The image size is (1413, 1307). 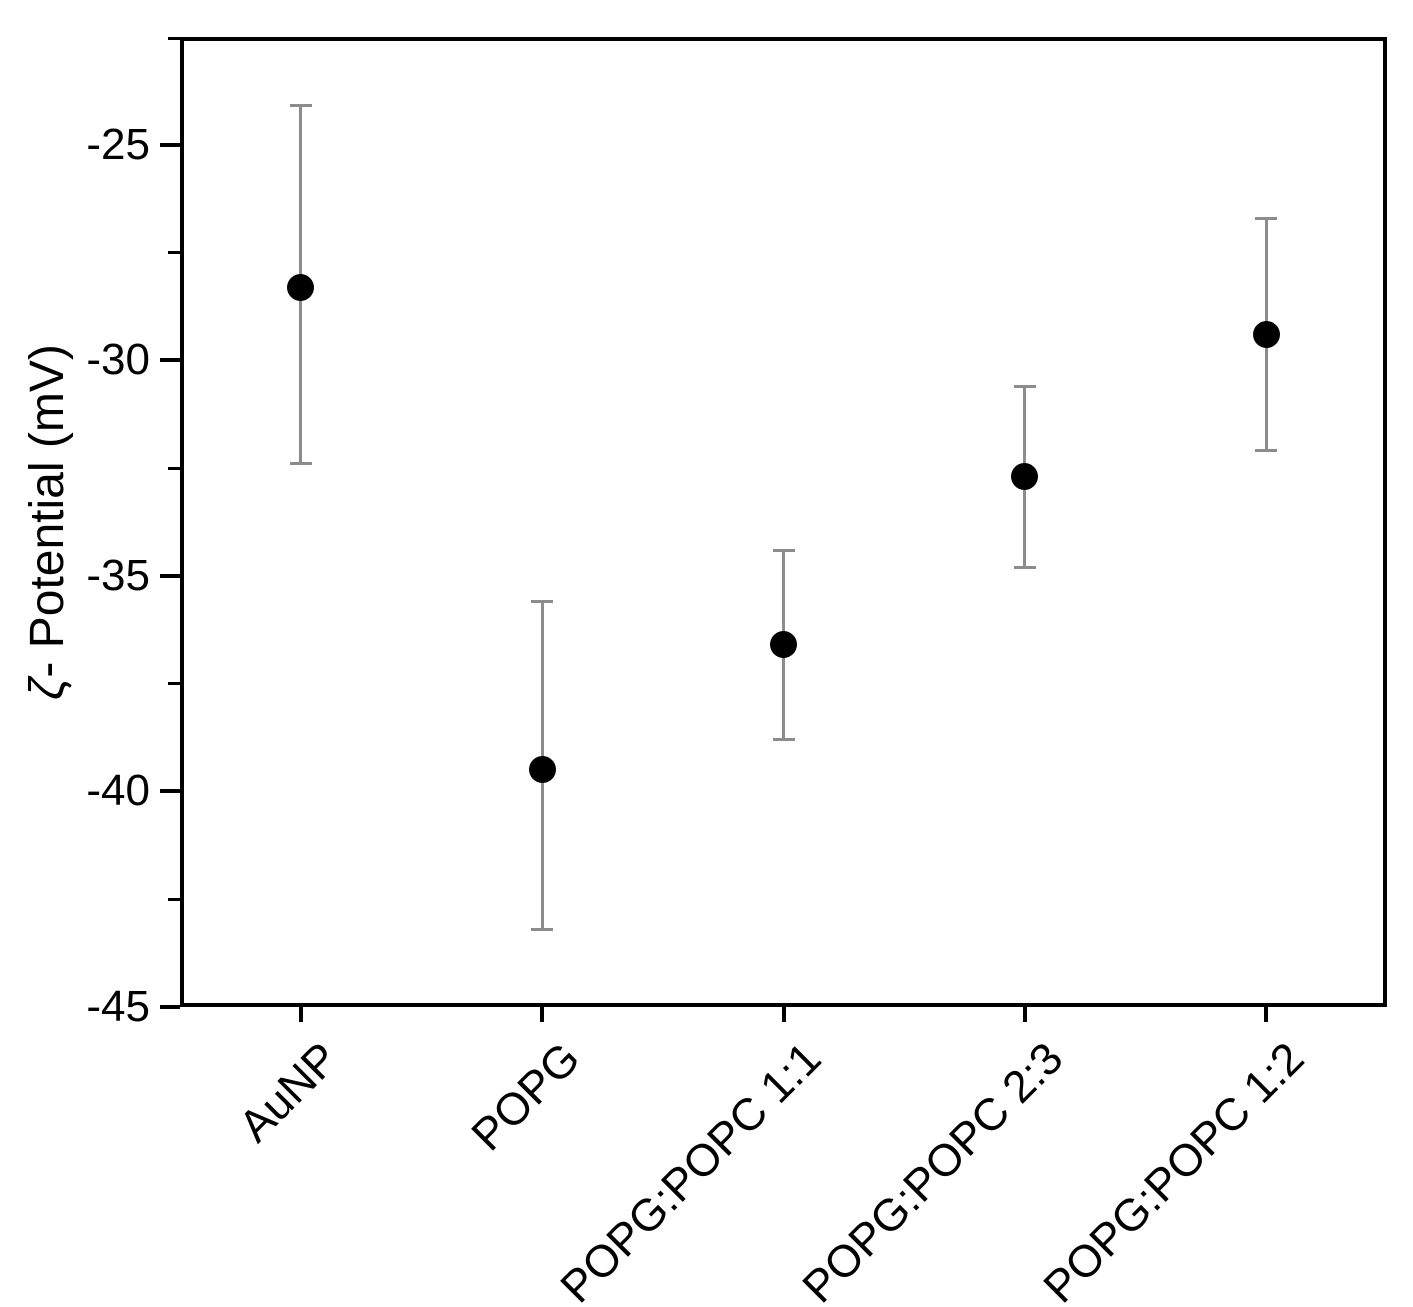 What do you see at coordinates (525, 1096) in the screenshot?
I see `x-category-label: POPG` at bounding box center [525, 1096].